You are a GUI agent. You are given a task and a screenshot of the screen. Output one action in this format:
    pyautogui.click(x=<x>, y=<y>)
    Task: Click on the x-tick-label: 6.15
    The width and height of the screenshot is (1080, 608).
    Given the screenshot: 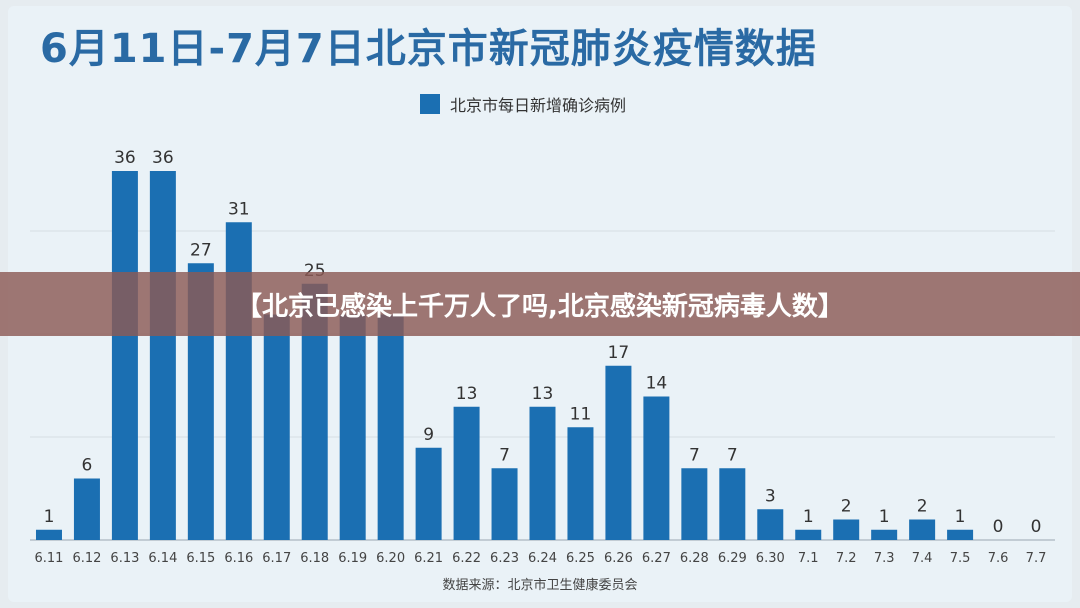 What is the action you would take?
    pyautogui.click(x=200, y=558)
    